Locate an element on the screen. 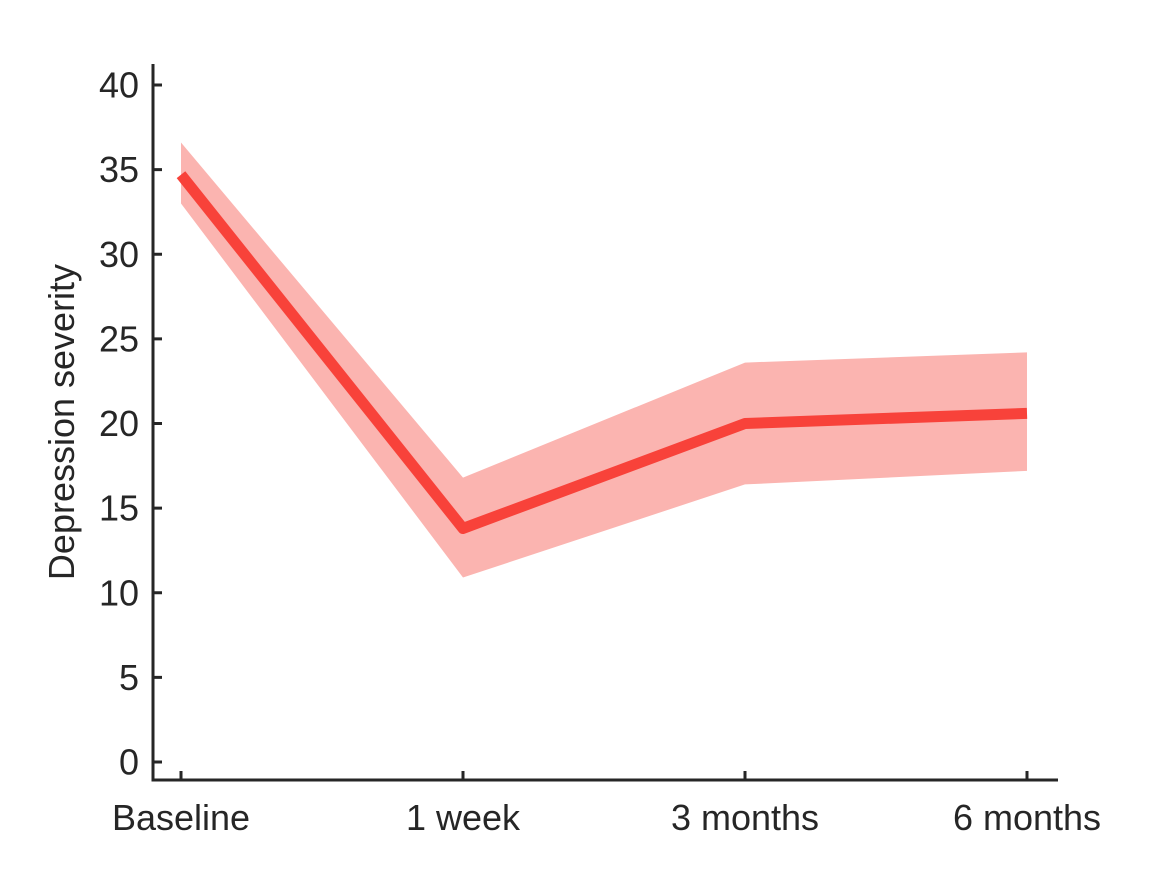 Image resolution: width=1167 pixels, height=875 pixels. x-tick-label: 1 week is located at coordinates (463, 817).